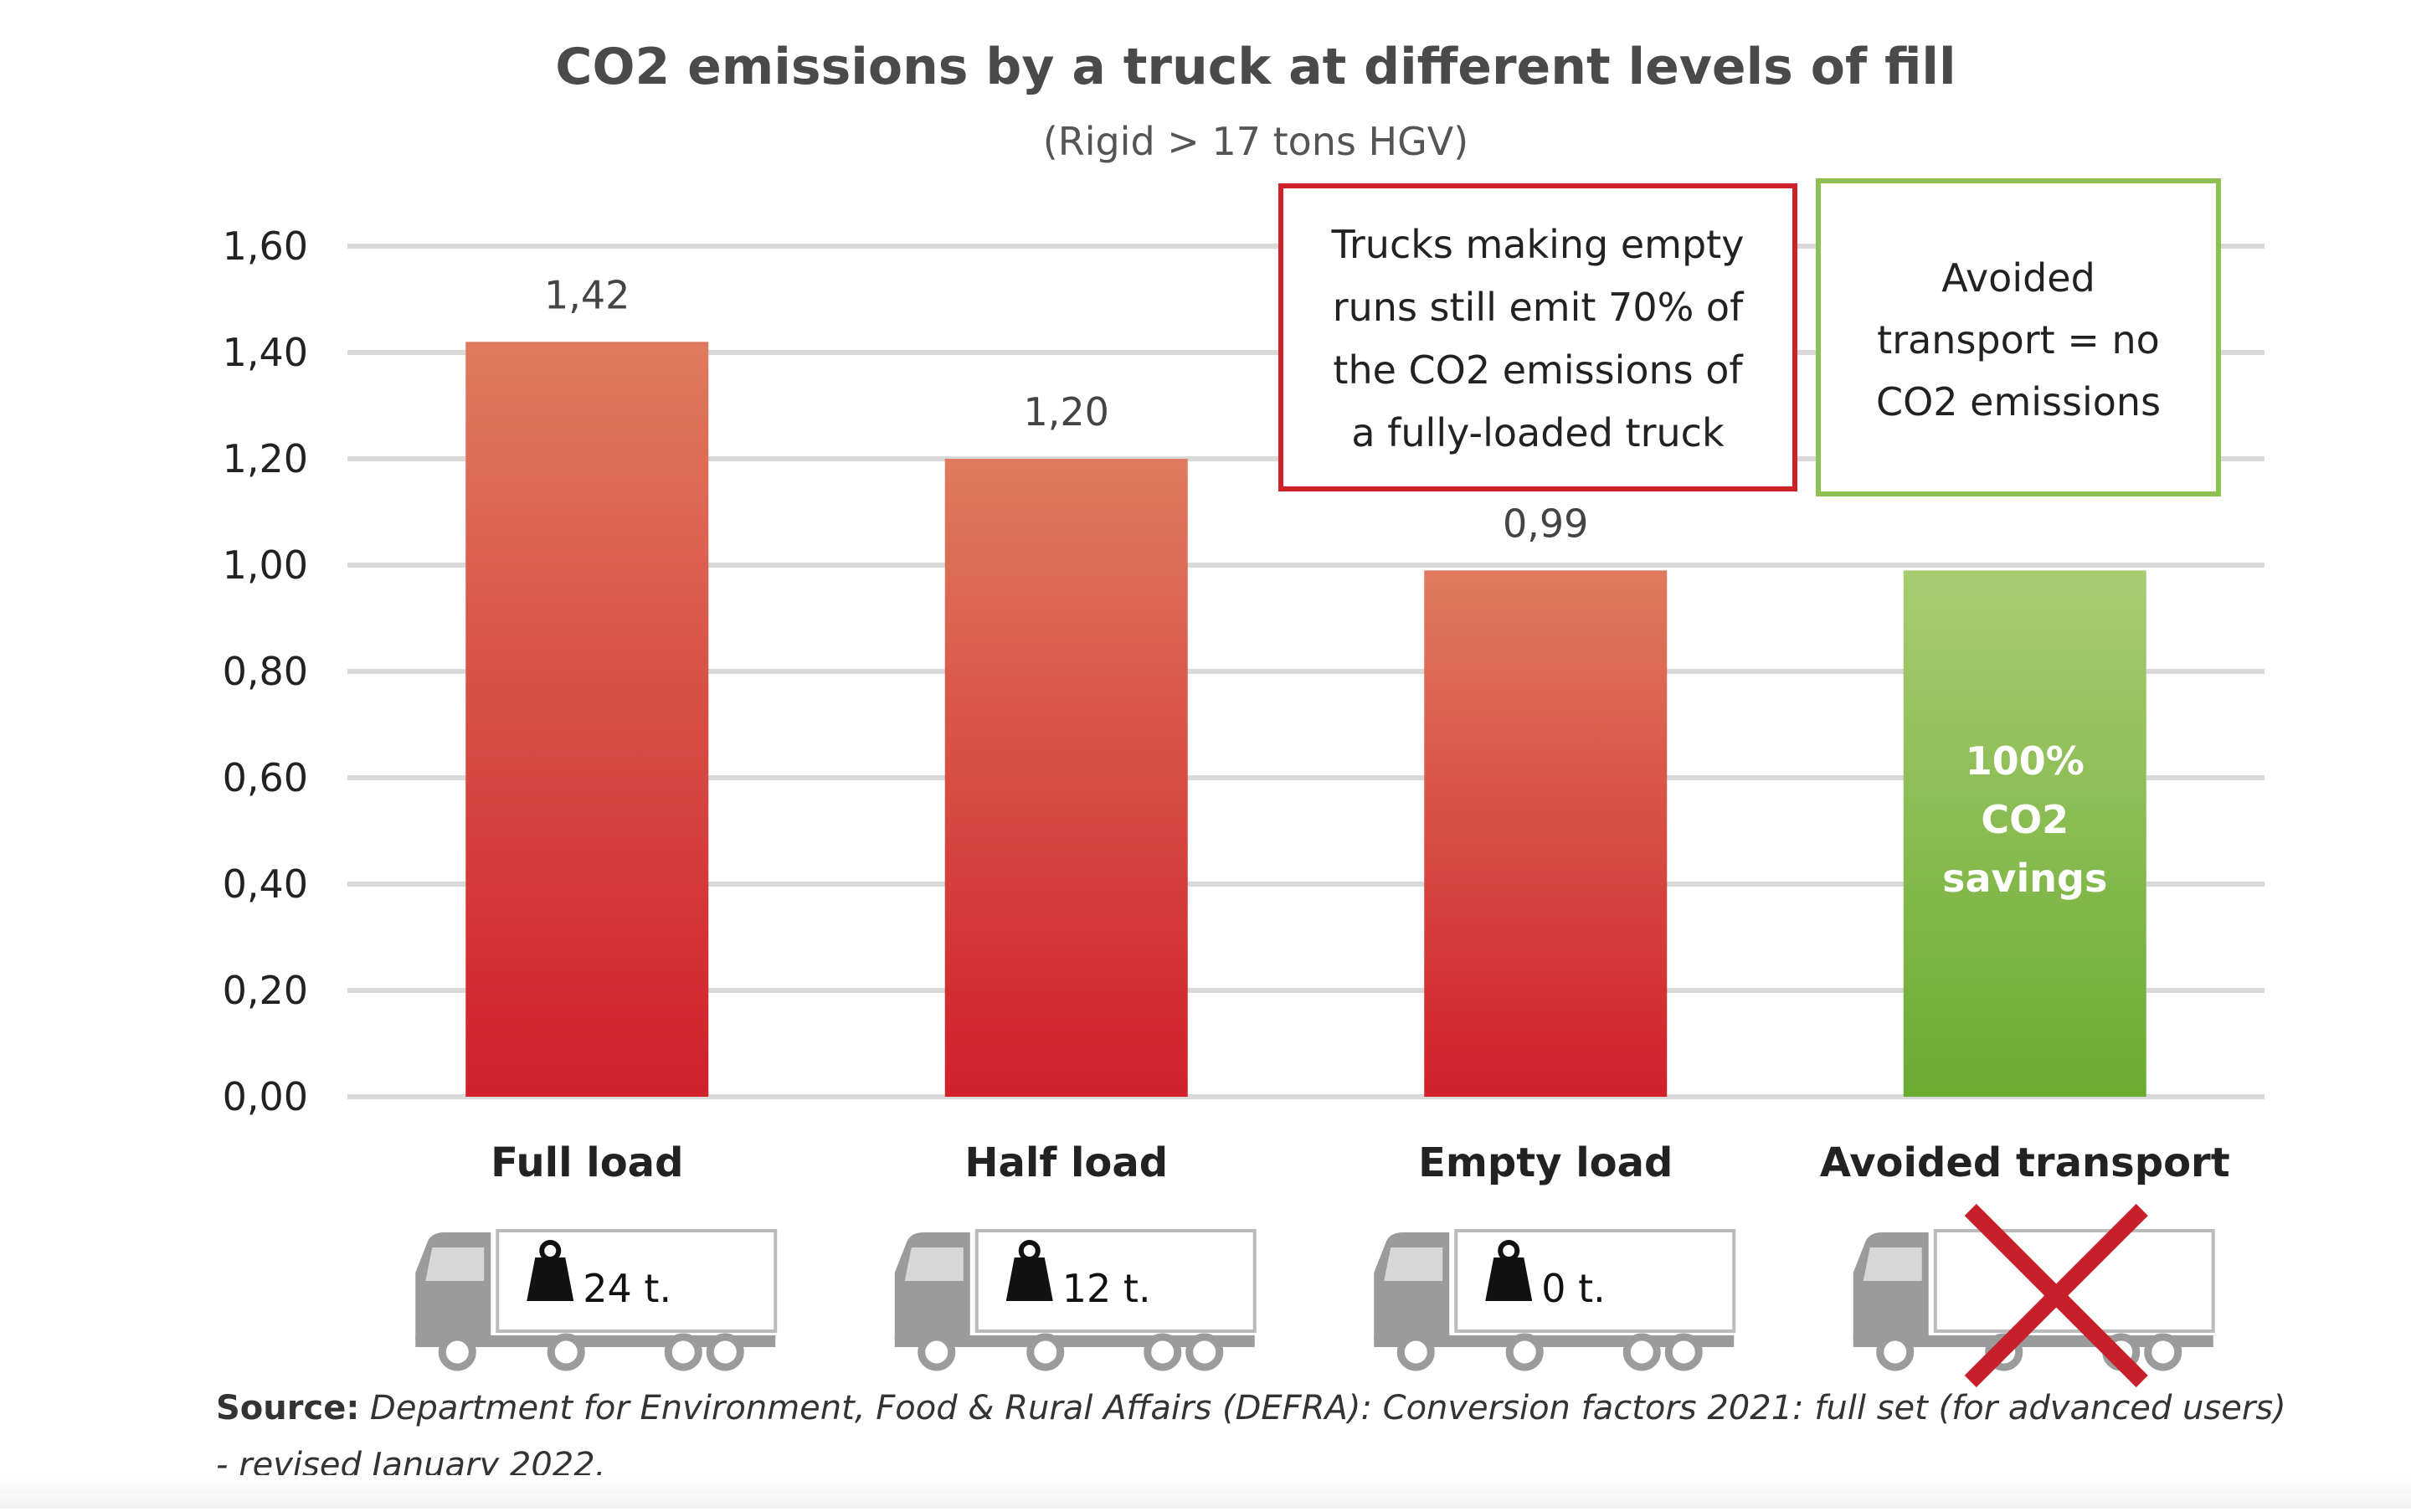 Image resolution: width=2411 pixels, height=1512 pixels. What do you see at coordinates (1066, 412) in the screenshot?
I see `data-label: 1,20` at bounding box center [1066, 412].